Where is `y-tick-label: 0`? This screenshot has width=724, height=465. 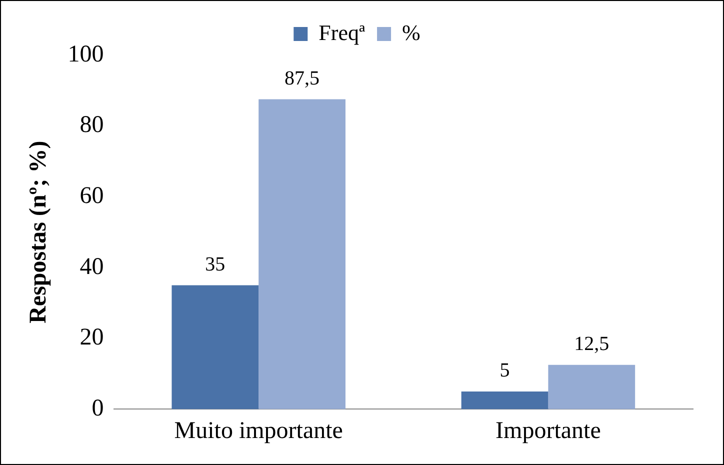
y-tick-label: 0 is located at coordinates (98, 408).